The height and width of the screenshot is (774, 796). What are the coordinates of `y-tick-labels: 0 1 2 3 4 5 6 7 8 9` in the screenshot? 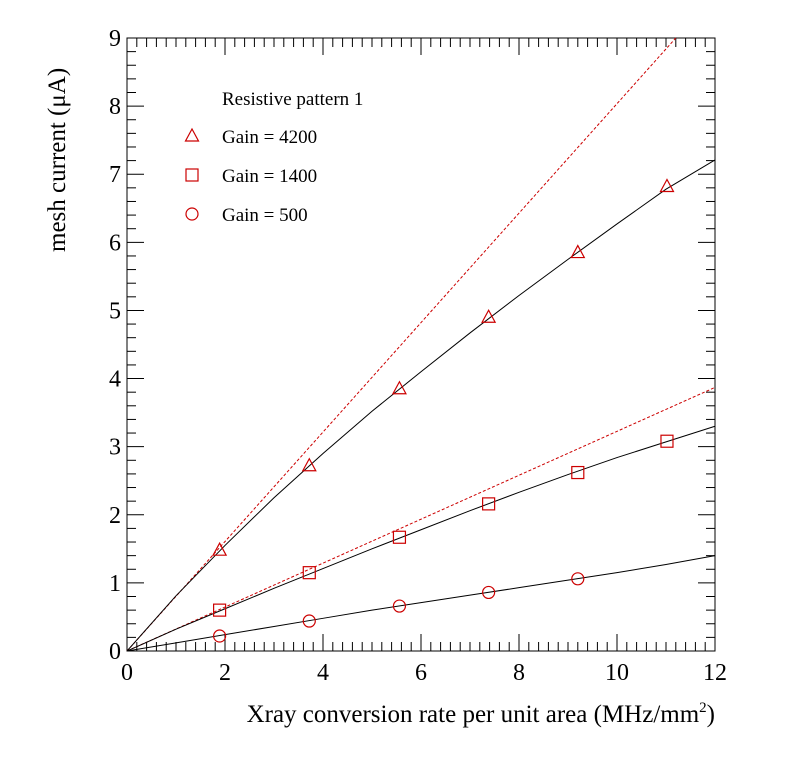 It's located at (115, 345).